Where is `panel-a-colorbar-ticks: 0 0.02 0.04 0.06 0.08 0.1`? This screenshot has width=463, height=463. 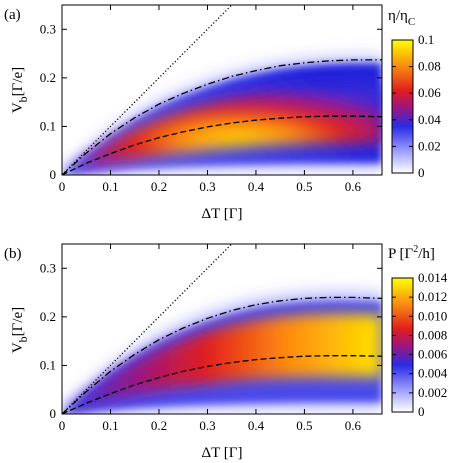 panel-a-colorbar-ticks: 0 0.02 0.04 0.06 0.08 0.1 is located at coordinates (416, 106).